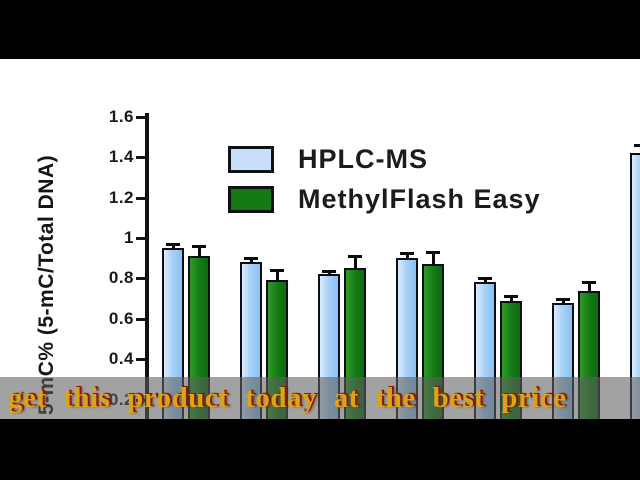  What do you see at coordinates (121, 157) in the screenshot?
I see `y-axis-tick-label: 1.4` at bounding box center [121, 157].